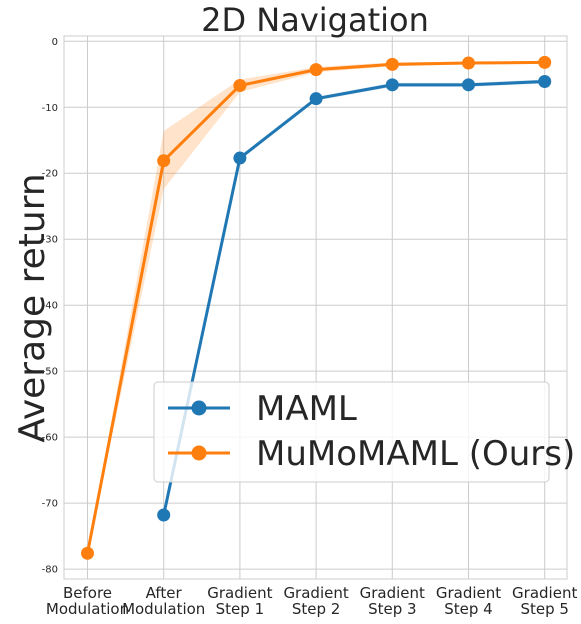 This screenshot has height=624, width=581. I want to click on legend: MAML MuMoMAML (Ours), so click(364, 432).